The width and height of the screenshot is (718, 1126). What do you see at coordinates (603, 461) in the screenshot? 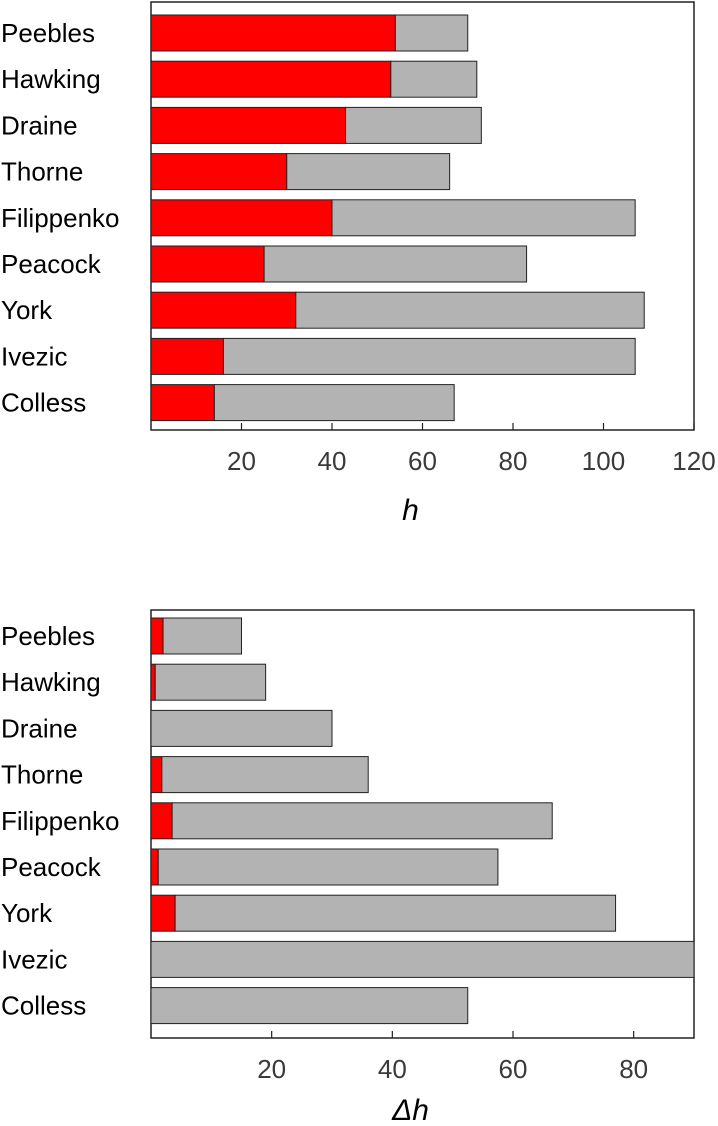
I see `x-tick-label-100: 100` at bounding box center [603, 461].